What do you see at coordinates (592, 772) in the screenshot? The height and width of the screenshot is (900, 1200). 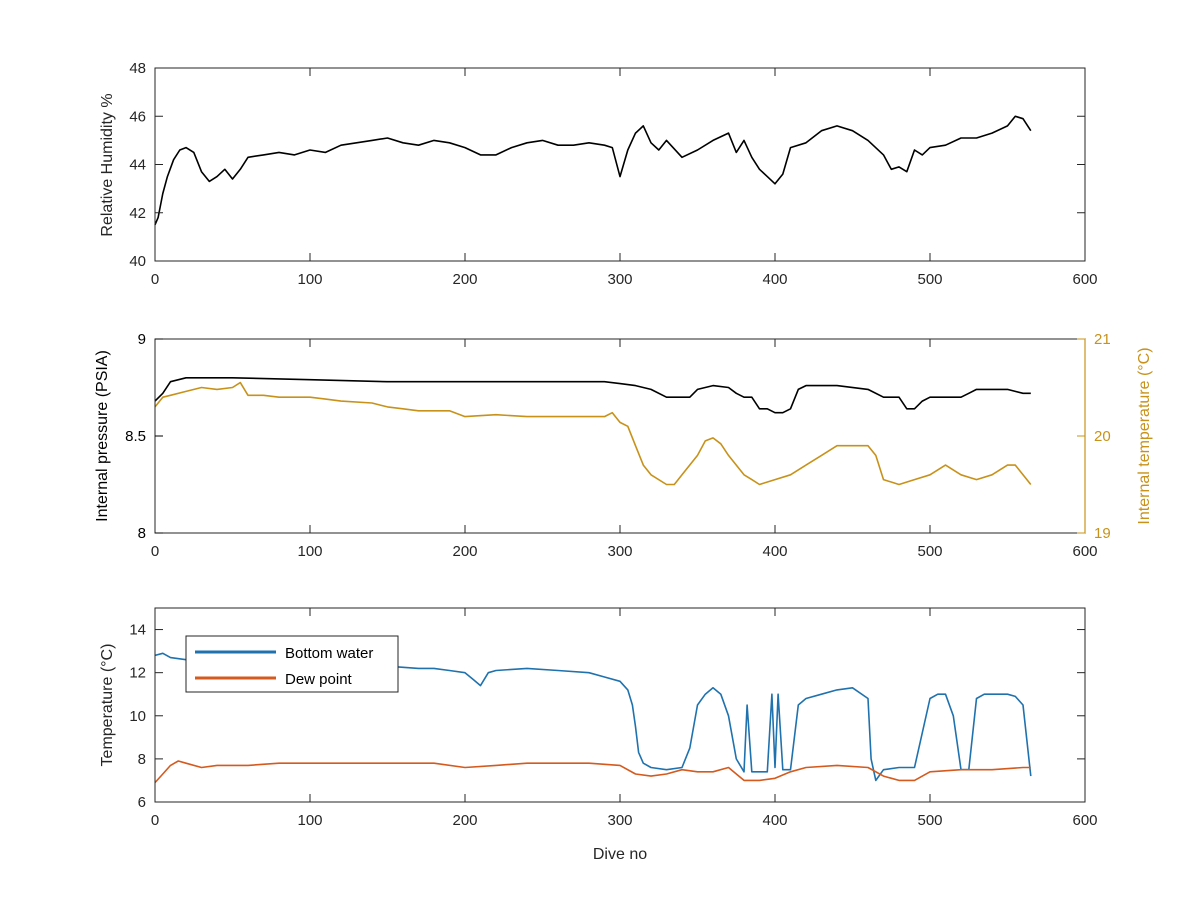 I see `temperature-series-dew-point-line` at bounding box center [592, 772].